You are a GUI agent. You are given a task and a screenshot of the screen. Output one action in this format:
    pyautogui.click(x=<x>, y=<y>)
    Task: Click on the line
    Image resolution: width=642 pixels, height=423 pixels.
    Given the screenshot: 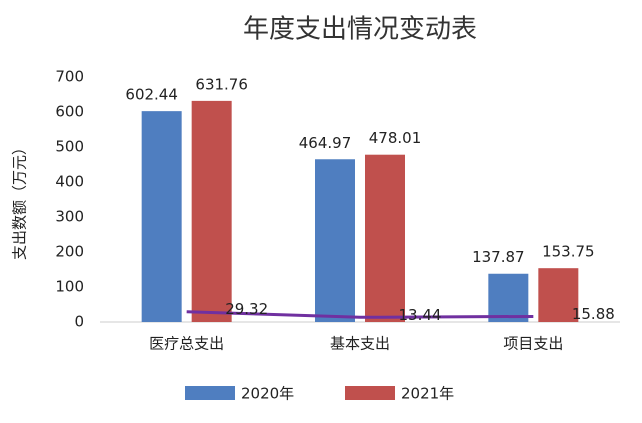 What is the action you would take?
    pyautogui.click(x=360, y=314)
    